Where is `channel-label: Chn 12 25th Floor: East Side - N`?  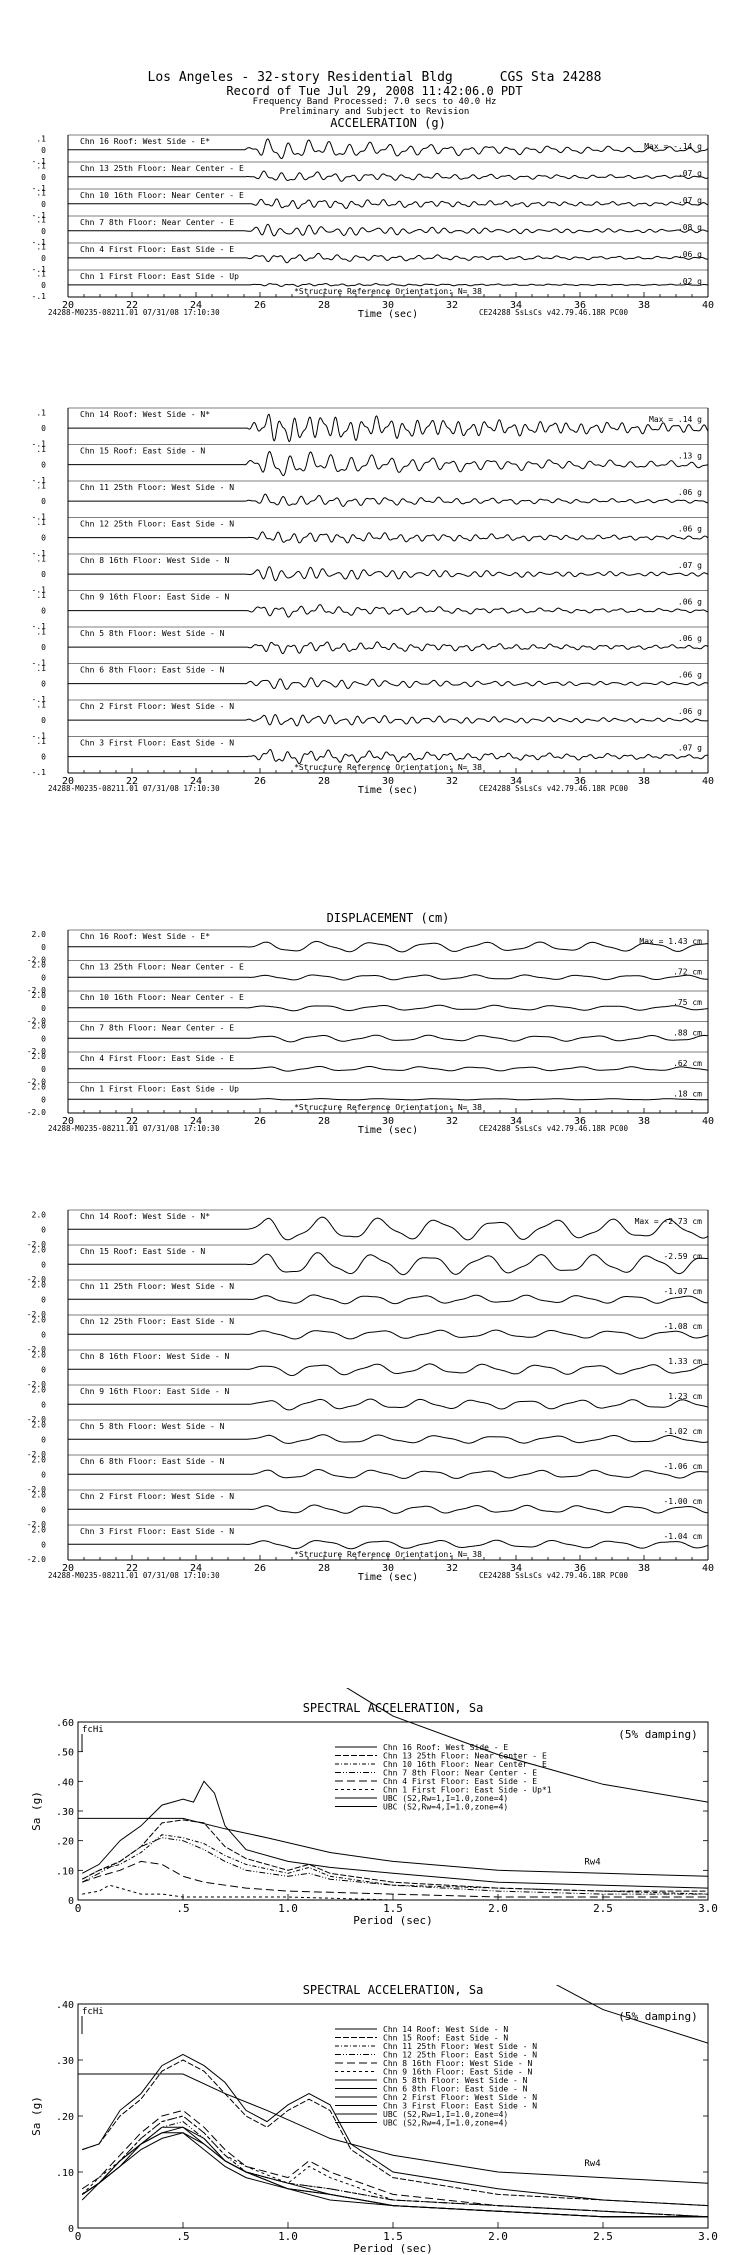
channel-label: Chn 12 25th Floor: East Side - N is located at coordinates (157, 524).